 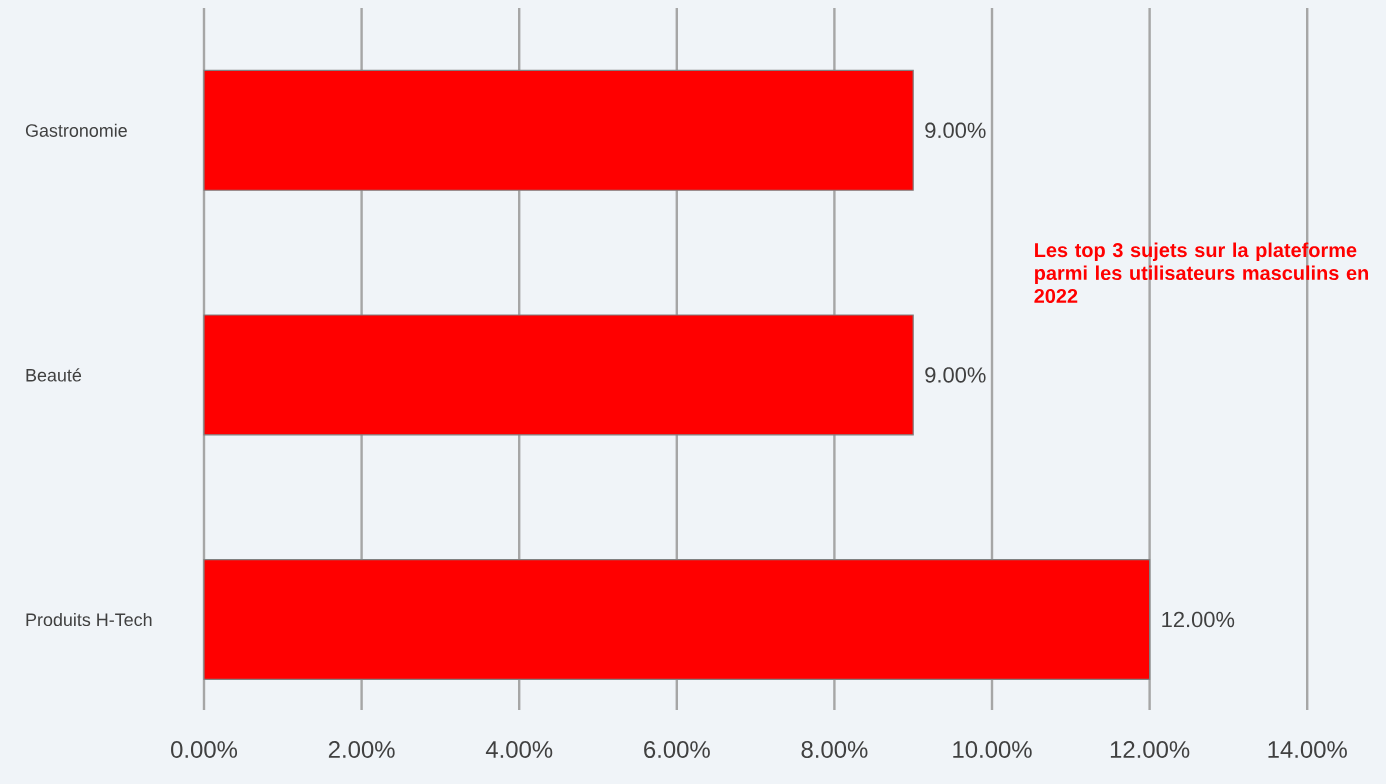 I want to click on x-tick-label: 8.00%, so click(x=834, y=749).